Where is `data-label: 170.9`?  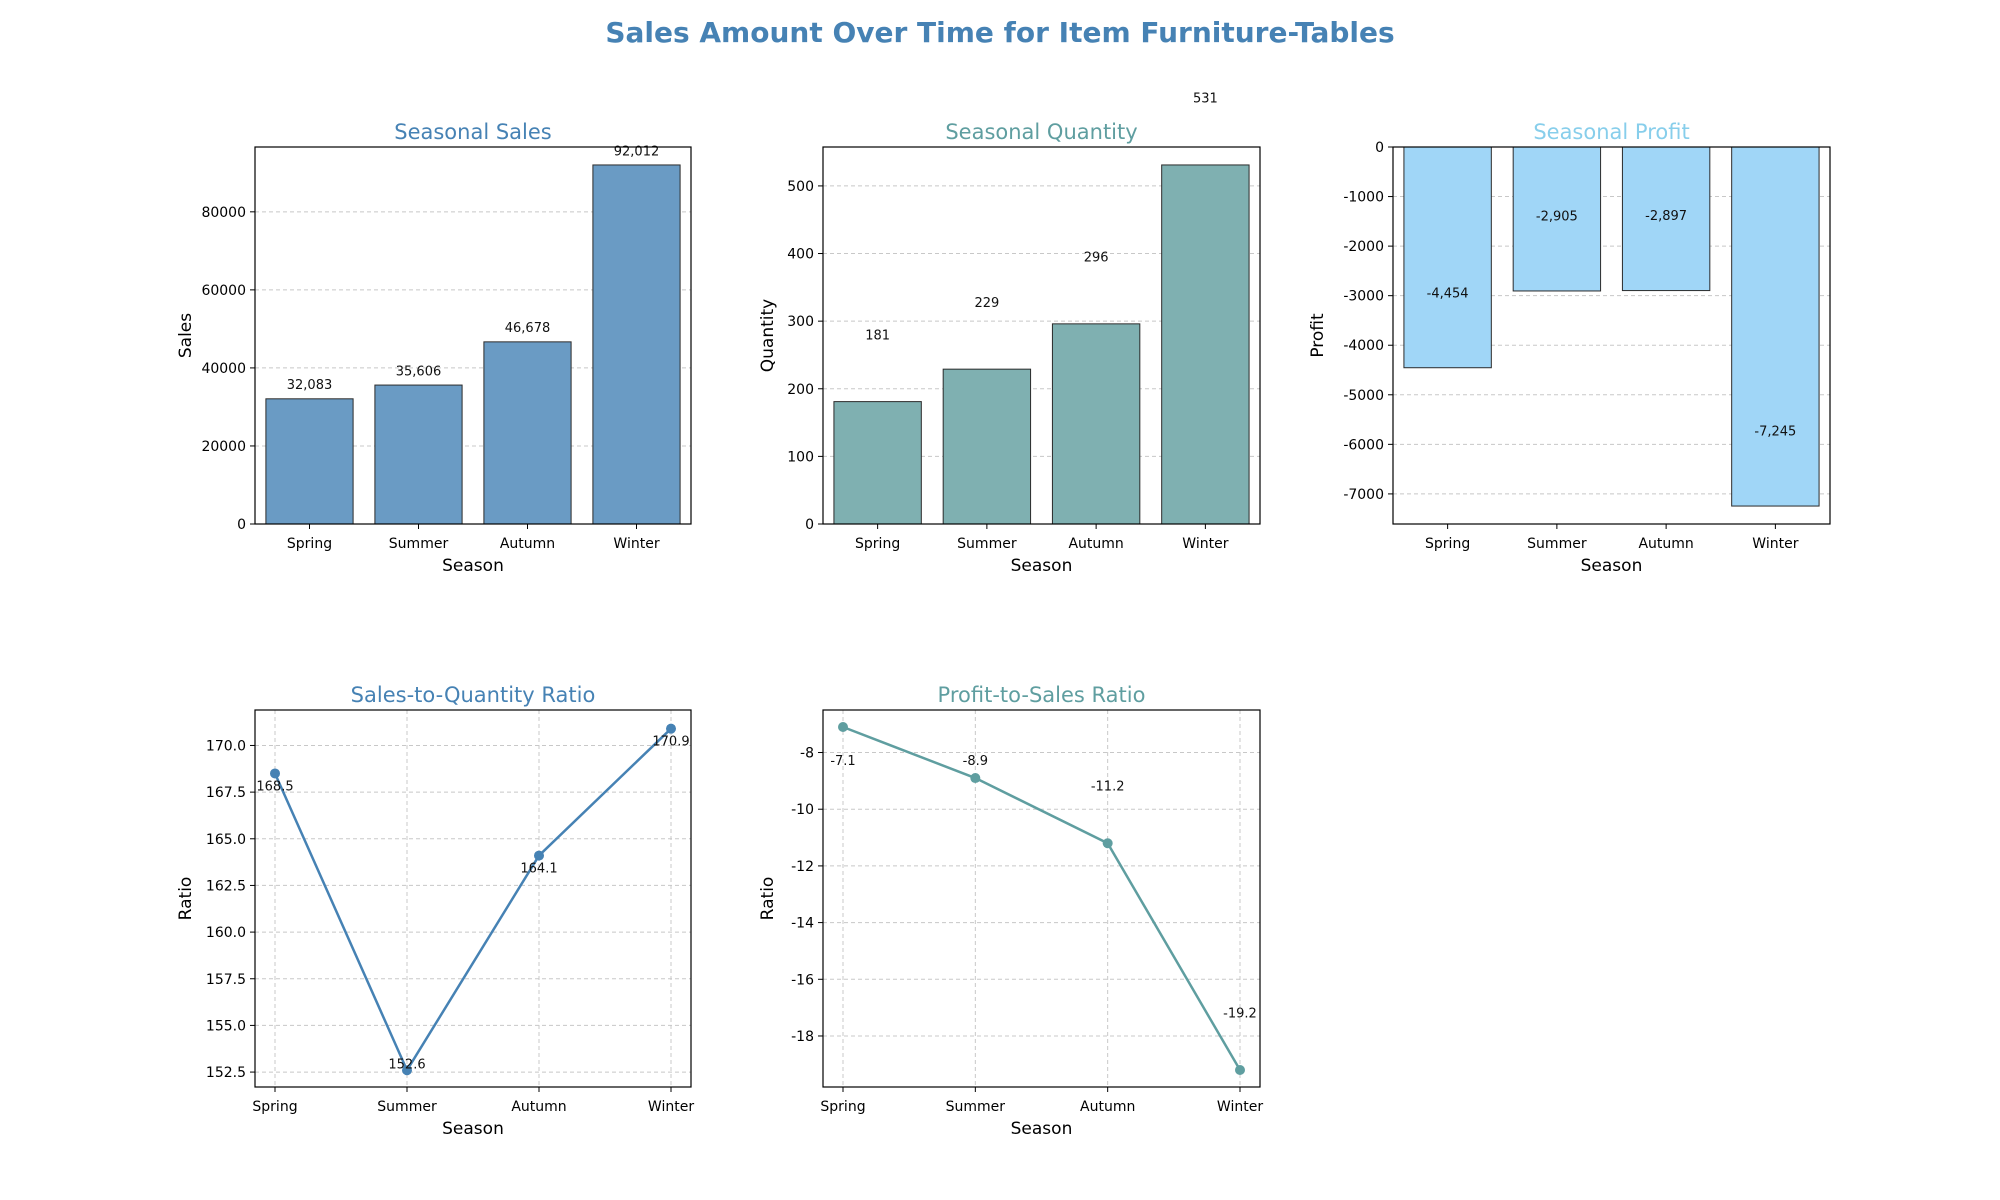
data-label: 170.9 is located at coordinates (670, 742).